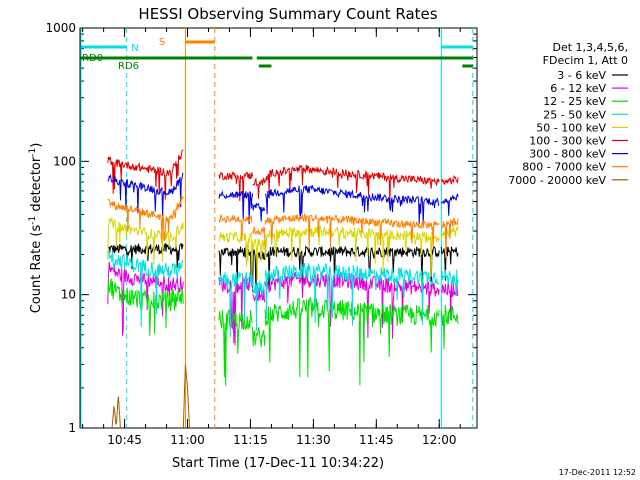 This screenshot has width=640, height=480. Describe the element at coordinates (72, 428) in the screenshot. I see `y-tick-label: 1` at that location.